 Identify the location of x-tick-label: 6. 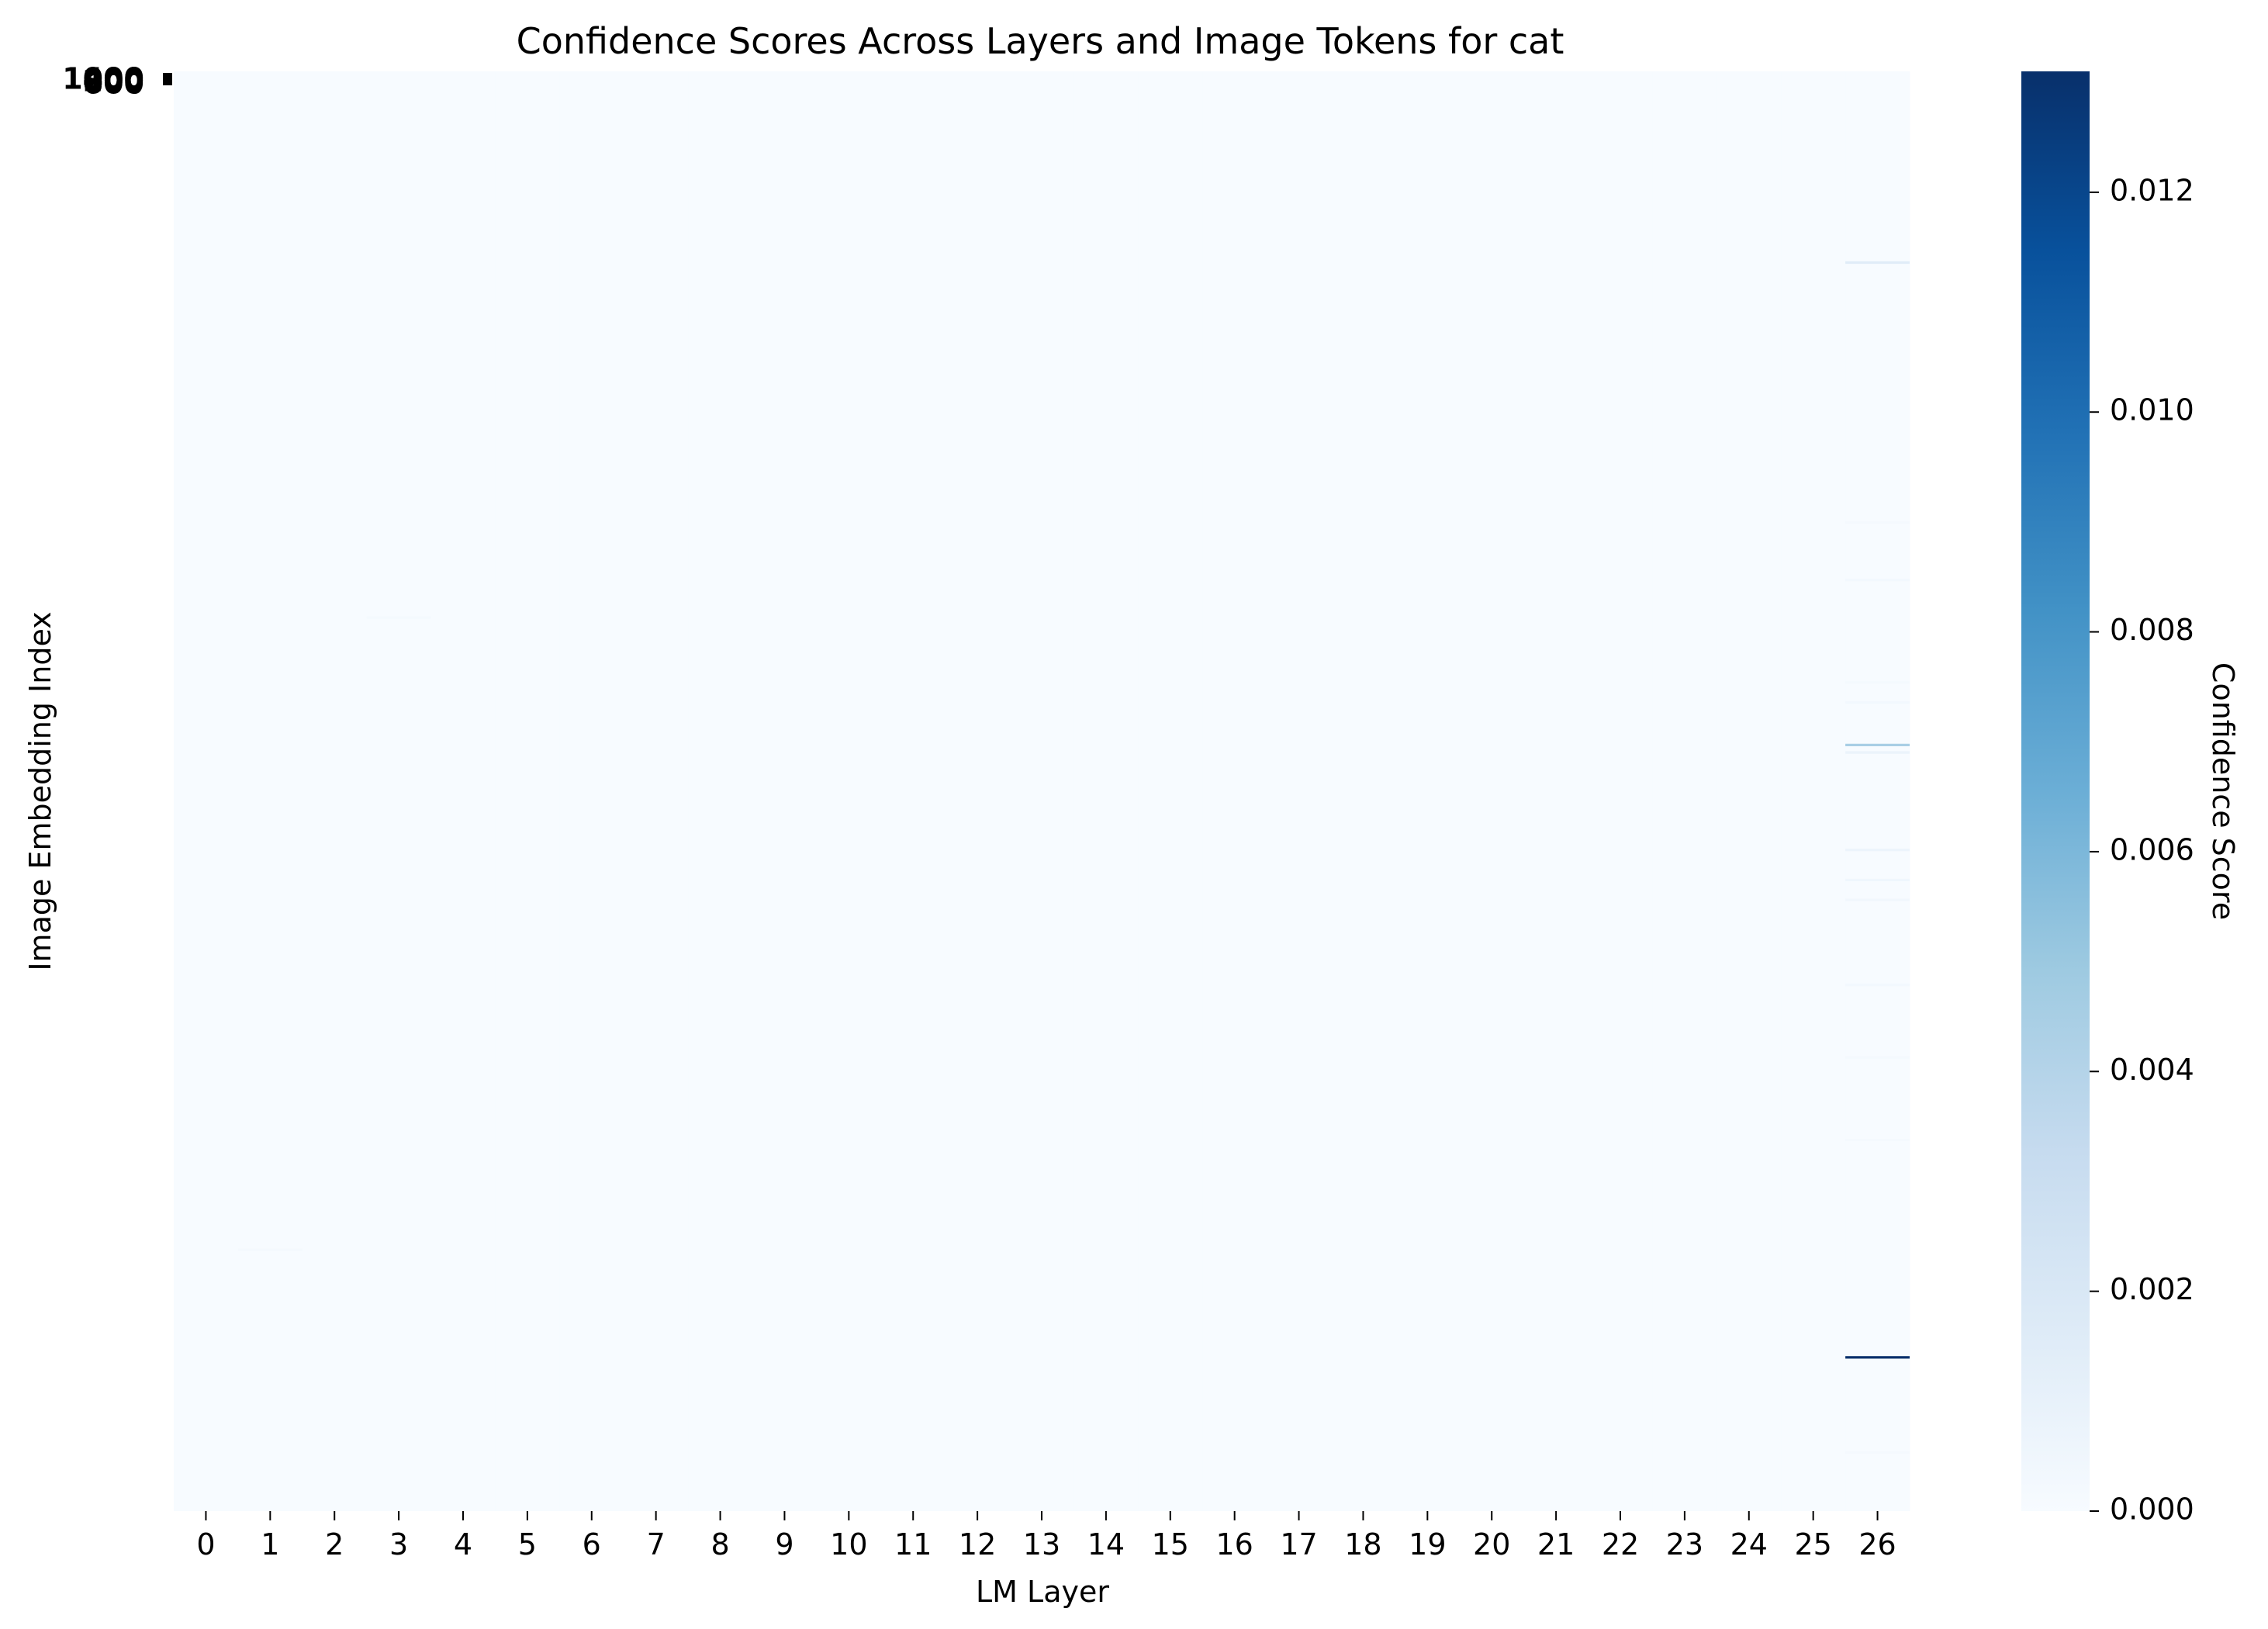
(592, 1544).